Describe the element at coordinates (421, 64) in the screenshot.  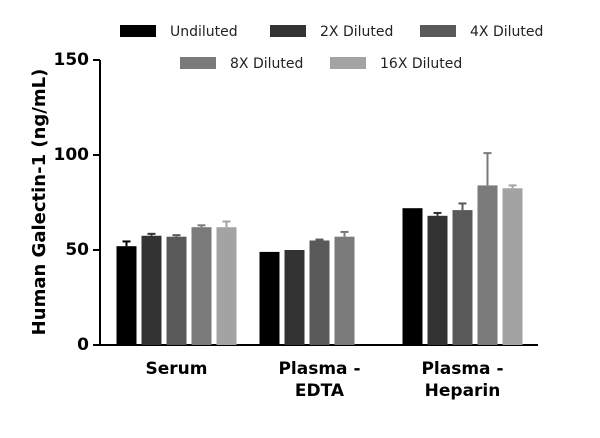
I see `legend-label: 16X Diluted` at that location.